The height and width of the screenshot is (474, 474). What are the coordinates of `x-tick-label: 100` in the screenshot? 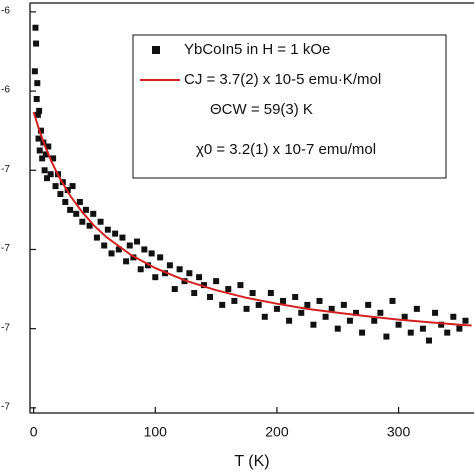 It's located at (156, 432).